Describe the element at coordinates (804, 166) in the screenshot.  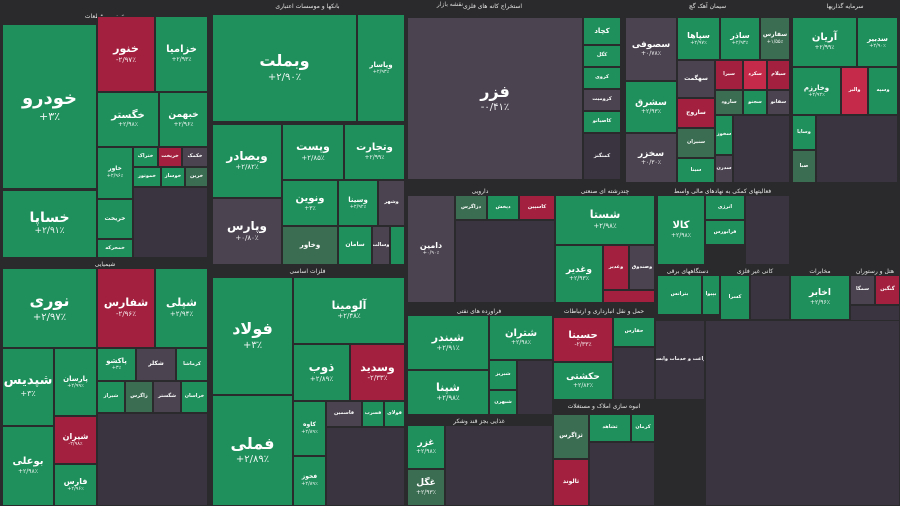
I see `stock-tile: صبا` at that location.